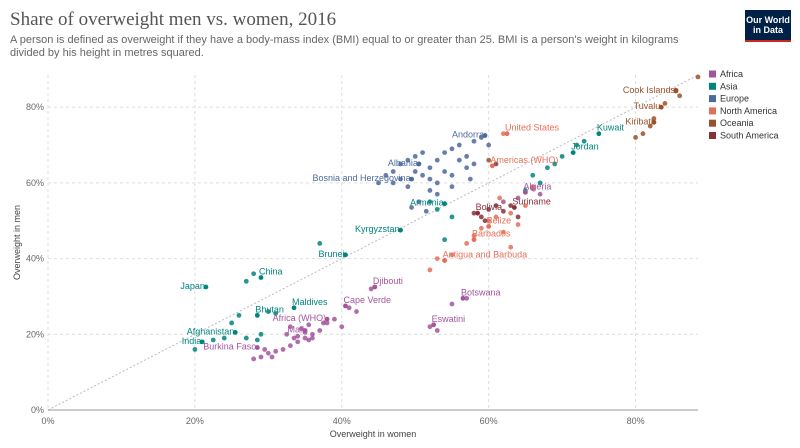 This screenshot has height=448, width=800. I want to click on owid-logo: Our World in Data, so click(768, 26).